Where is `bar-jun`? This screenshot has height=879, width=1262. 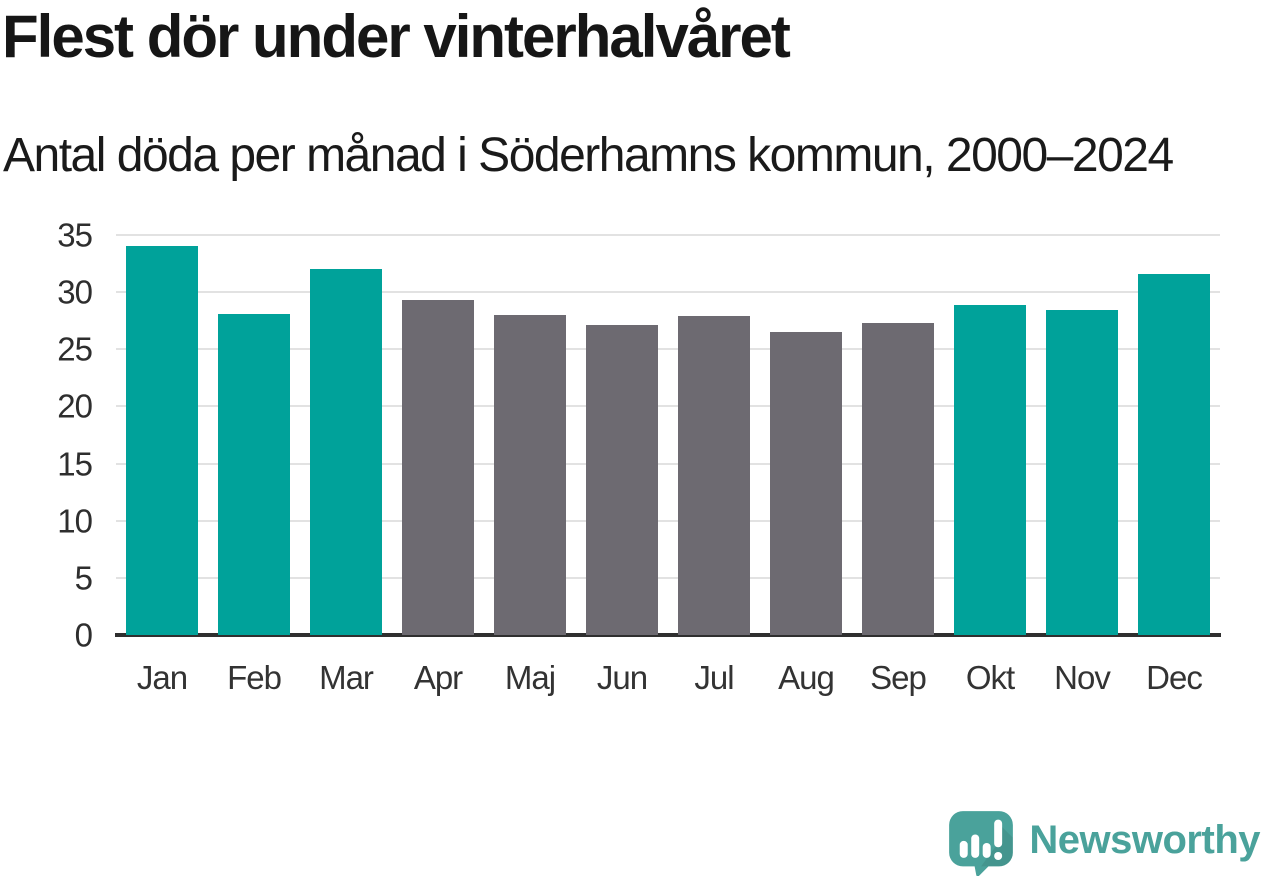 bar-jun is located at coordinates (622, 480).